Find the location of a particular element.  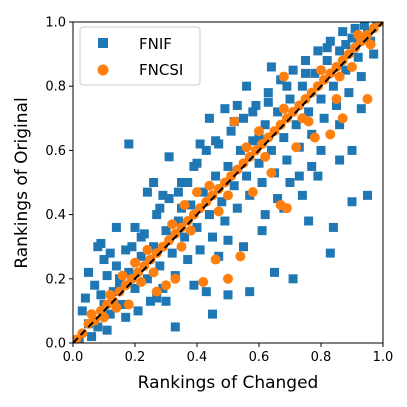

y-axis-label: Rankings of Original is located at coordinates (22, 182).